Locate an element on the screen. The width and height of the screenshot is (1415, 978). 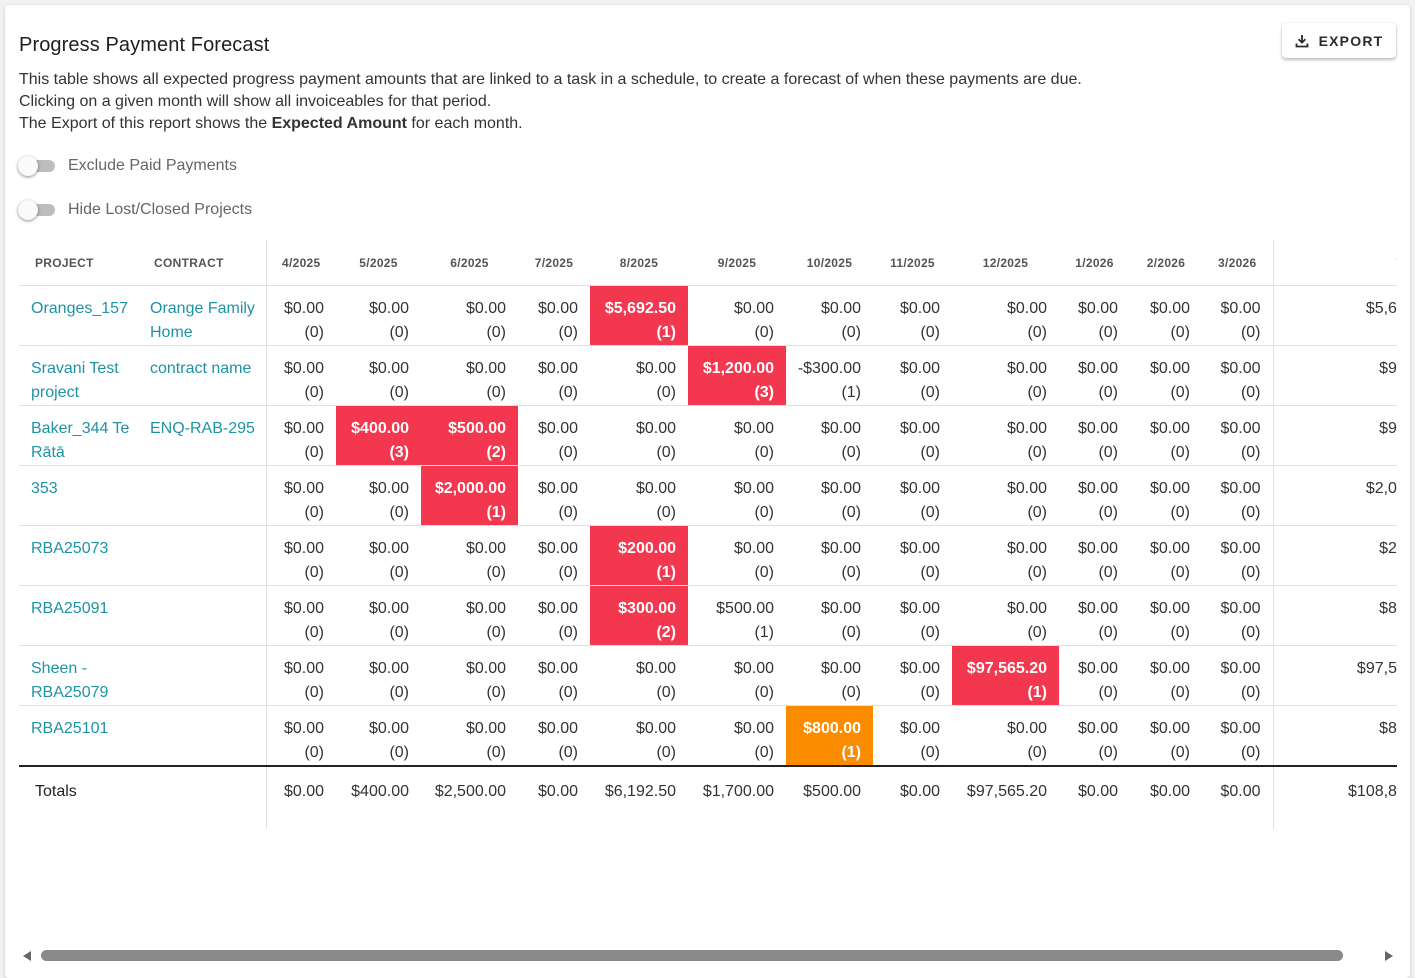
column-header-month: 12/2025 is located at coordinates (1005, 263).